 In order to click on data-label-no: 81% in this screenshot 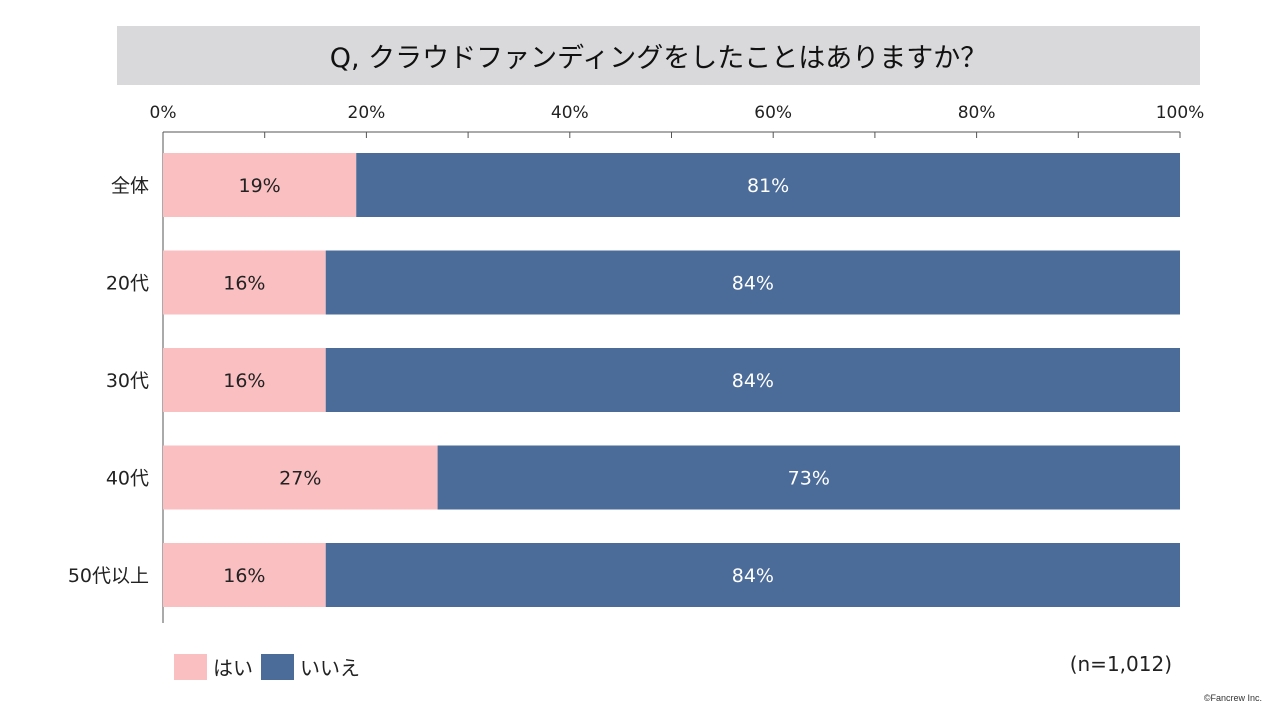, I will do `click(768, 186)`.